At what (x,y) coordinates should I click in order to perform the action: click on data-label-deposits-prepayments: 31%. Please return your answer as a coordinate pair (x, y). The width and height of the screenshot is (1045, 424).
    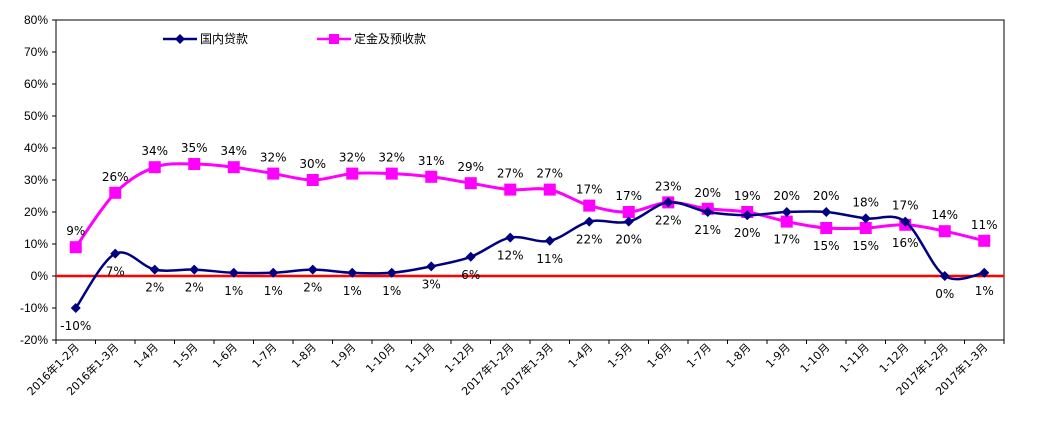
    Looking at the image, I should click on (431, 161).